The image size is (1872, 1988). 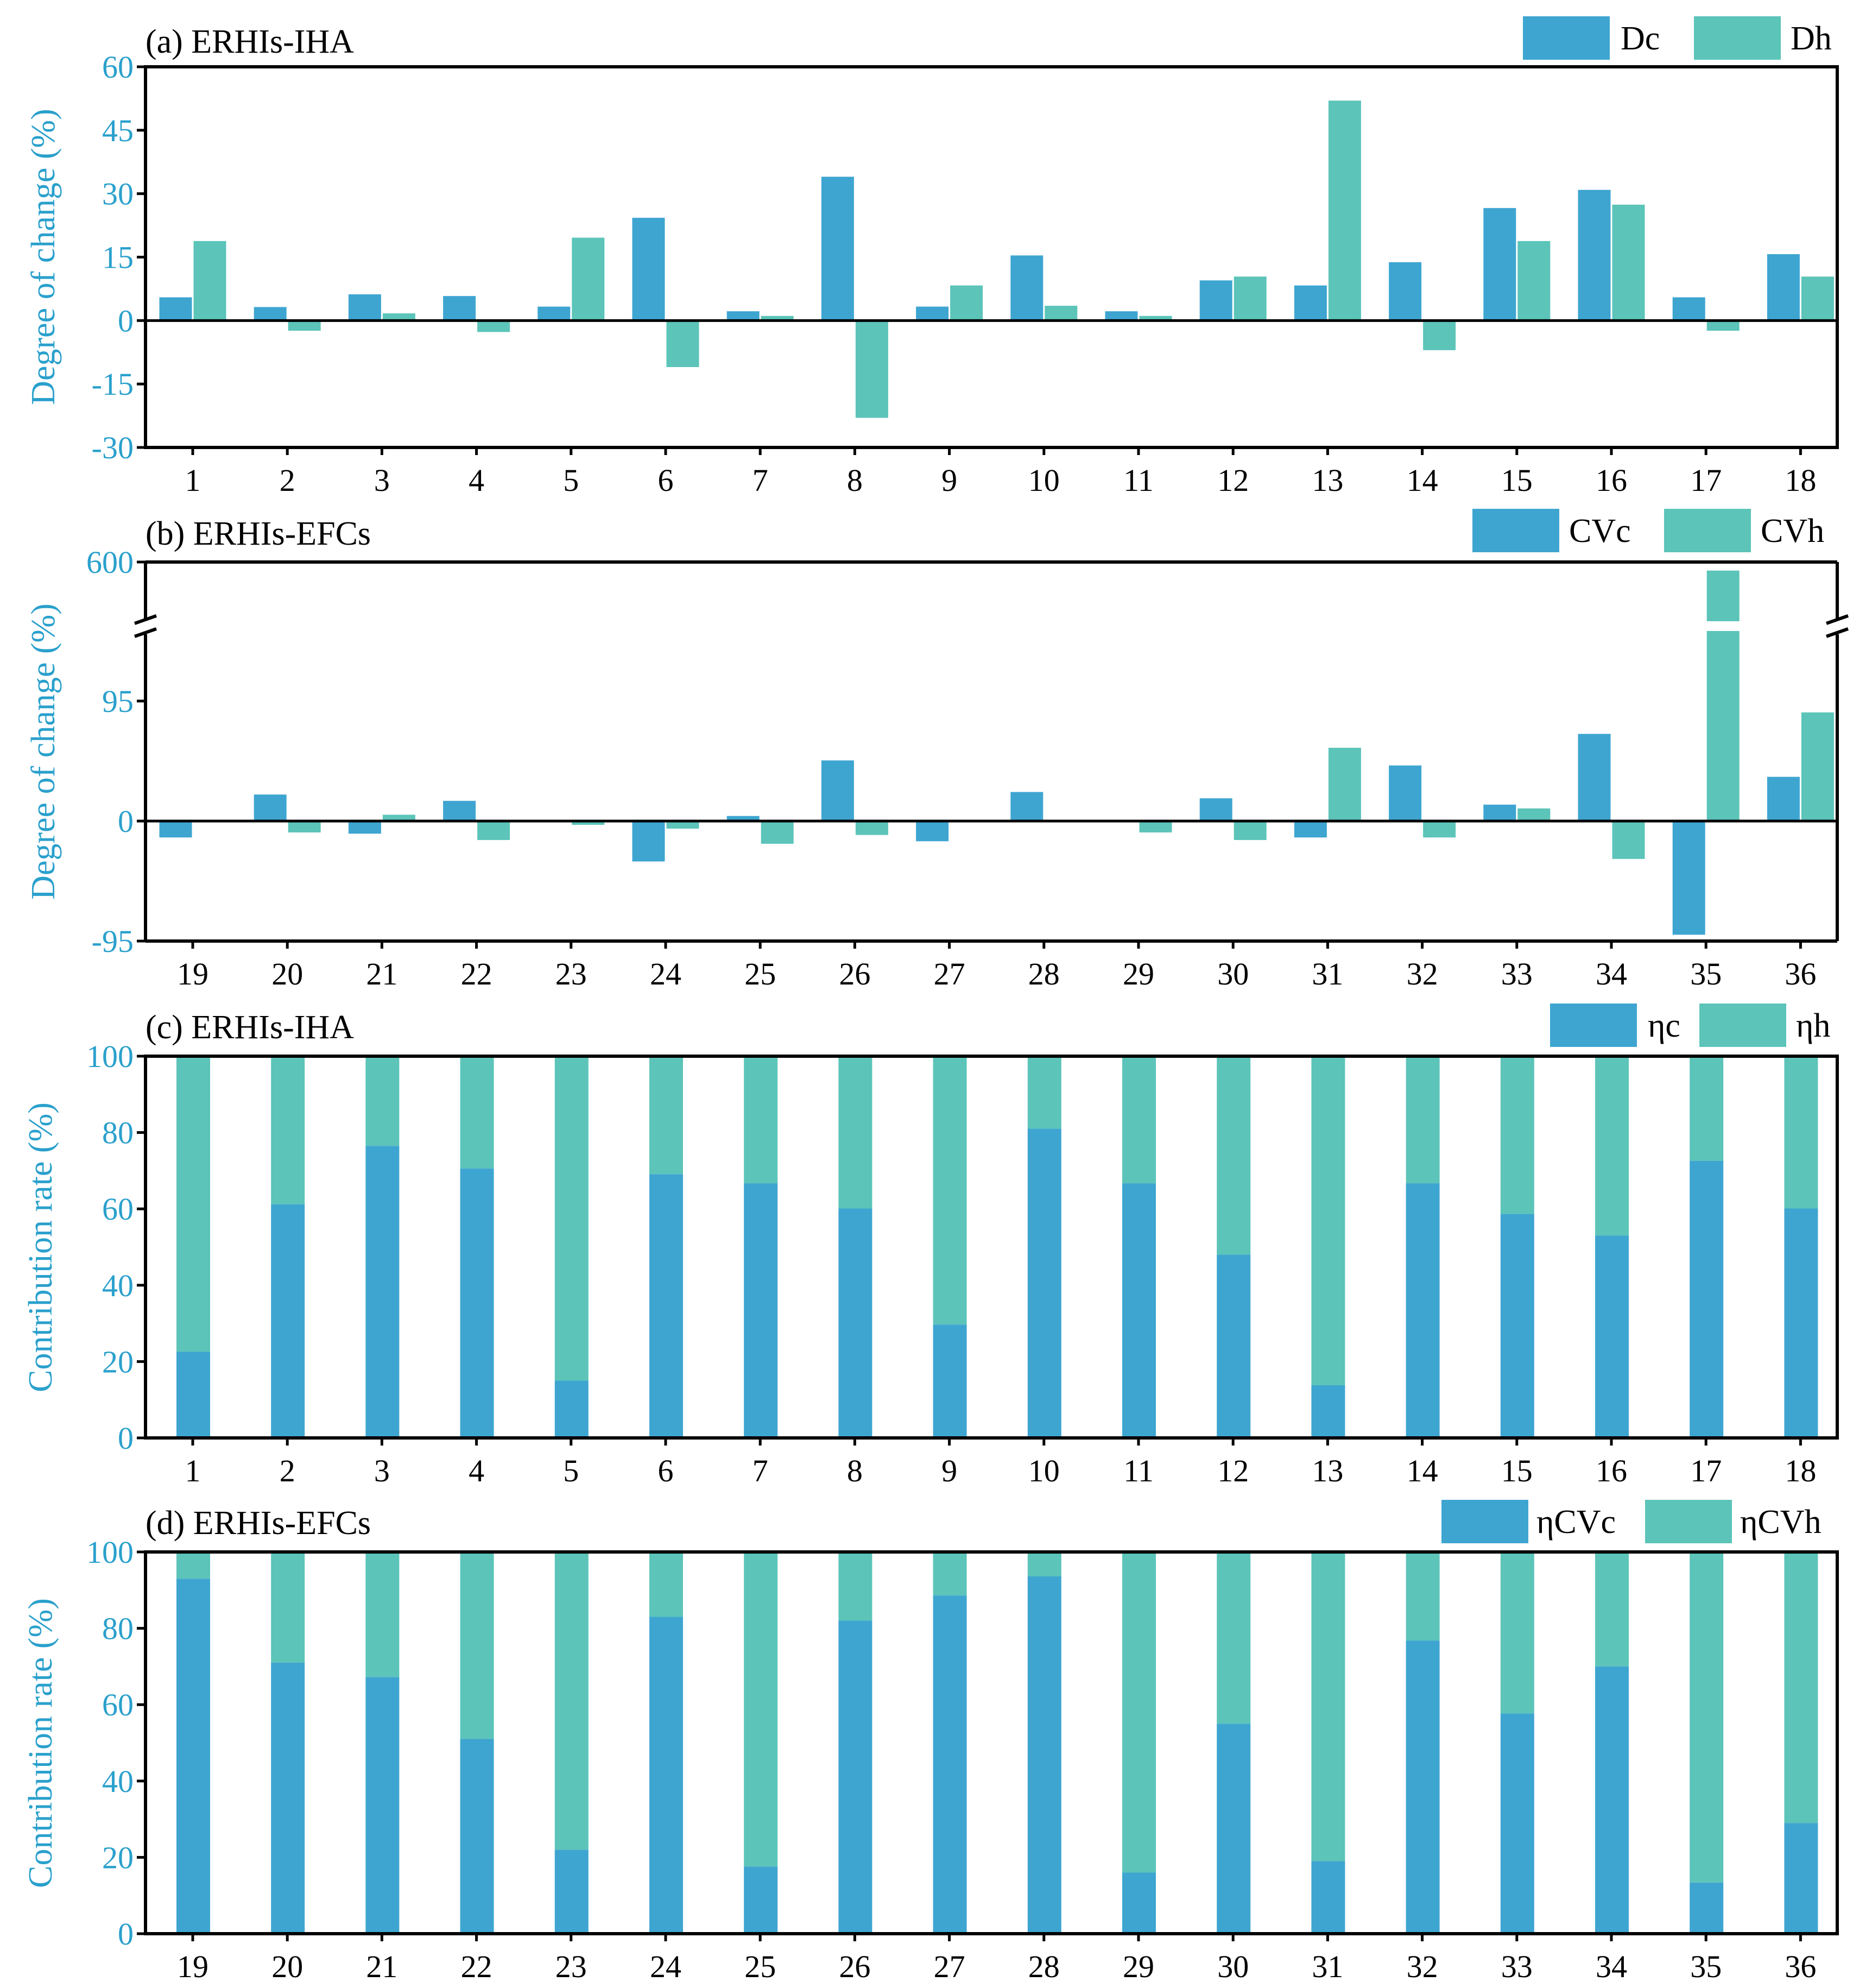 What do you see at coordinates (287, 1966) in the screenshot?
I see `x-tick-label: 20` at bounding box center [287, 1966].